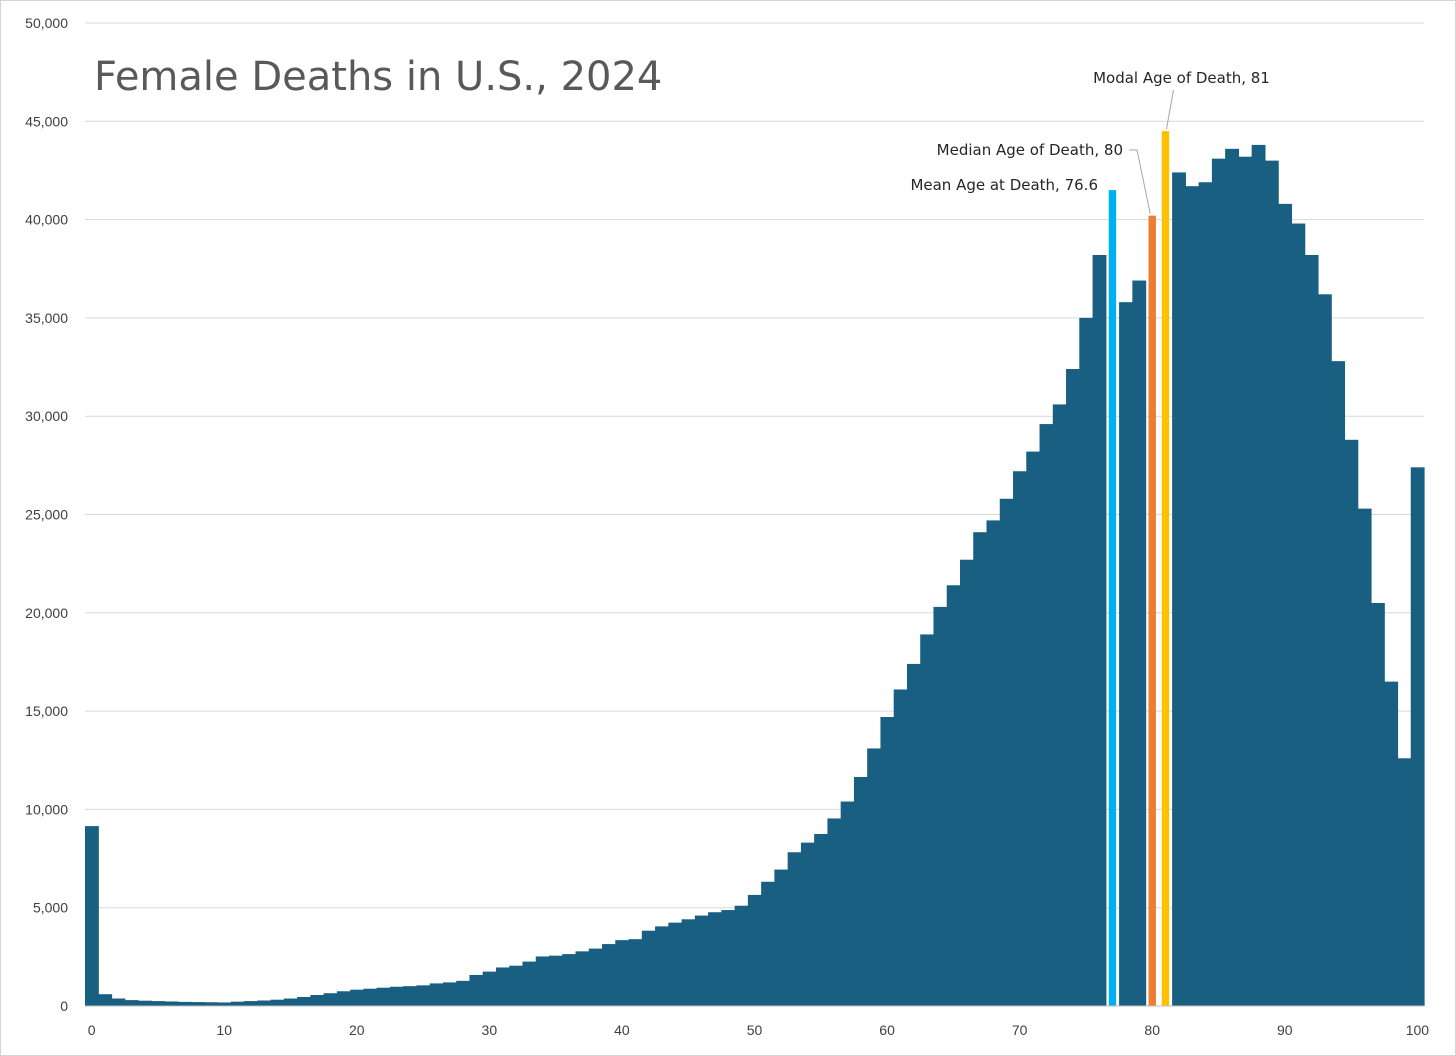  Describe the element at coordinates (759, 1030) in the screenshot. I see `x-axis-ticks: 0 10 20 30 40 50 60 70 80 90 100` at that location.